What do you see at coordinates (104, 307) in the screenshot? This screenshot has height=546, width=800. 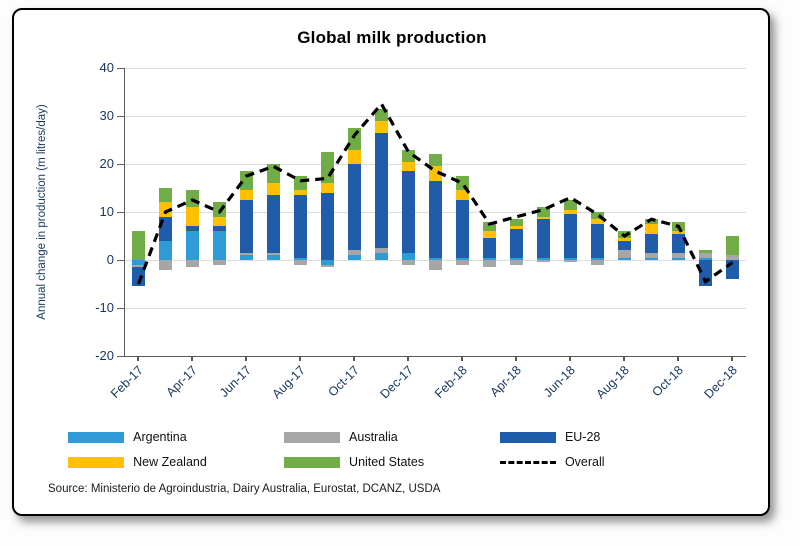 I see `y-tick-label: -10` at bounding box center [104, 307].